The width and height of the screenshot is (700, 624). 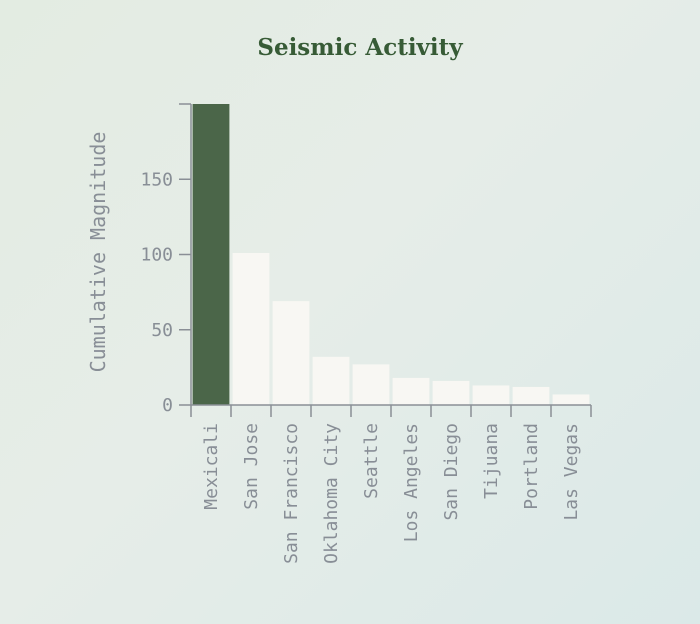 I want to click on x-tick-label-oklahoma-city: Oklahoma City, so click(x=331, y=493).